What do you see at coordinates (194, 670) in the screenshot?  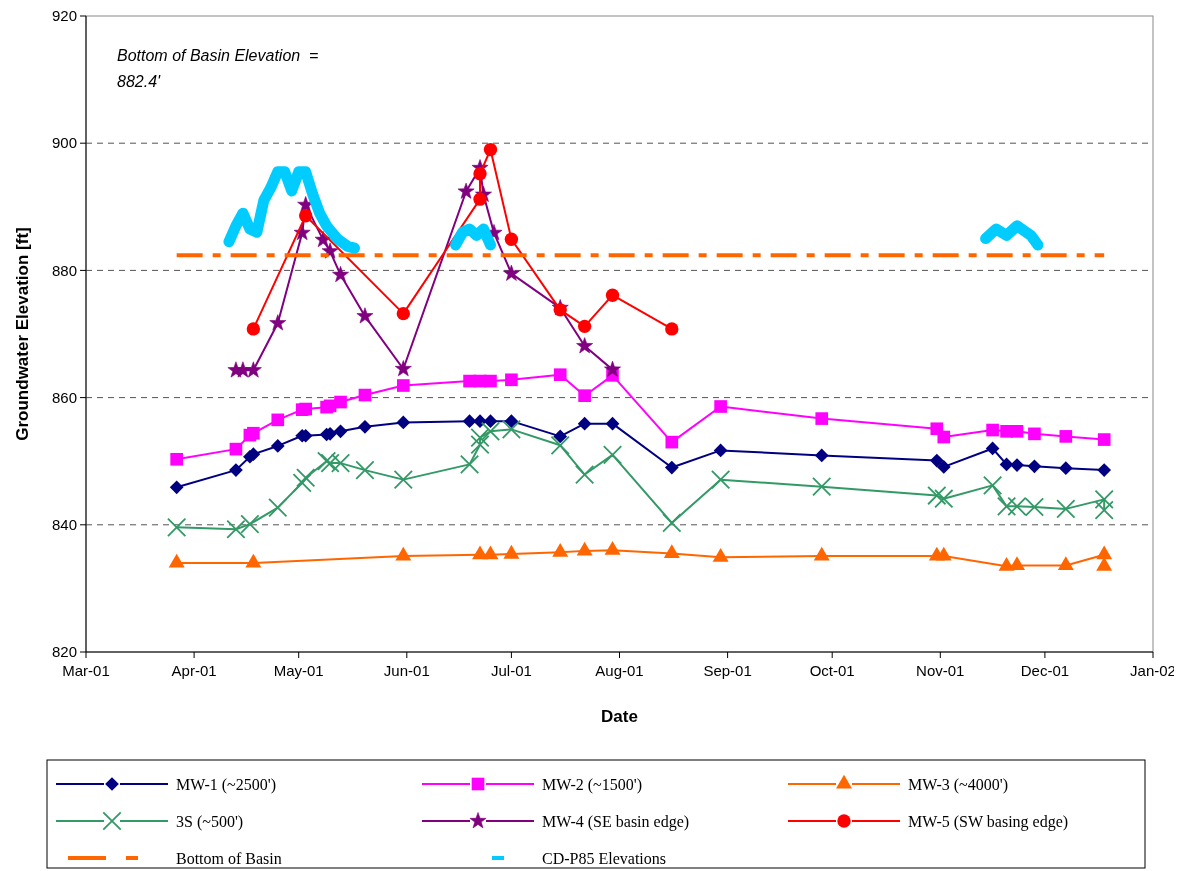 I see `x-tick-label: Apr-01` at bounding box center [194, 670].